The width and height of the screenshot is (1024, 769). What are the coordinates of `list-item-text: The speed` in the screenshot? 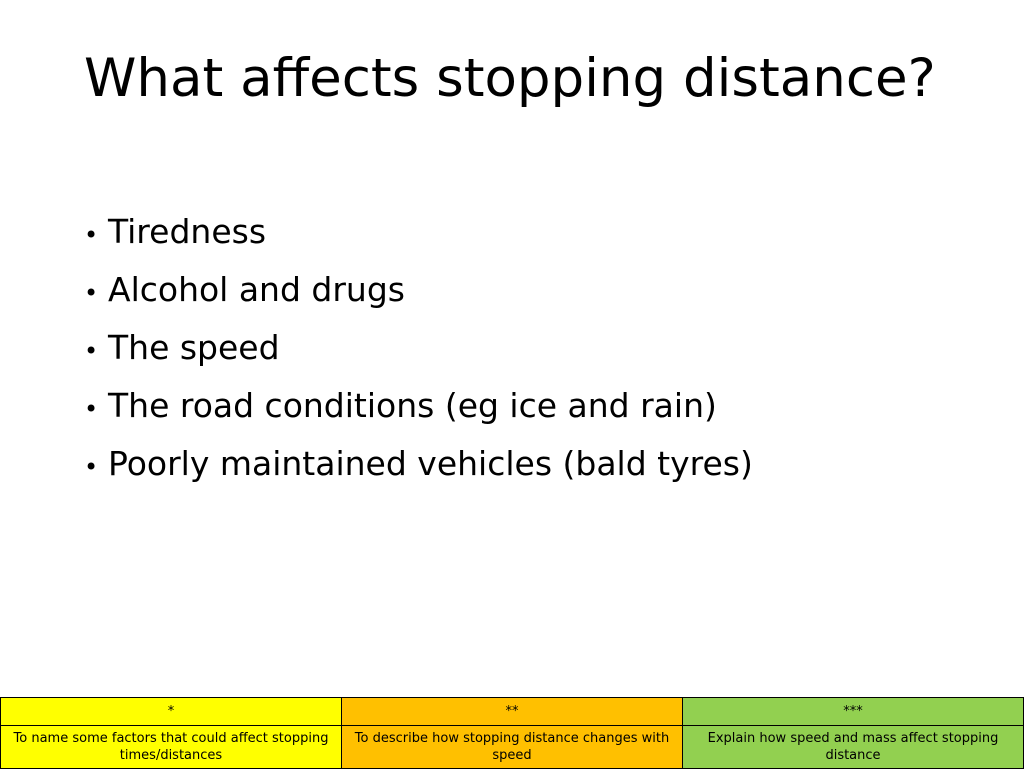 It's located at (194, 347).